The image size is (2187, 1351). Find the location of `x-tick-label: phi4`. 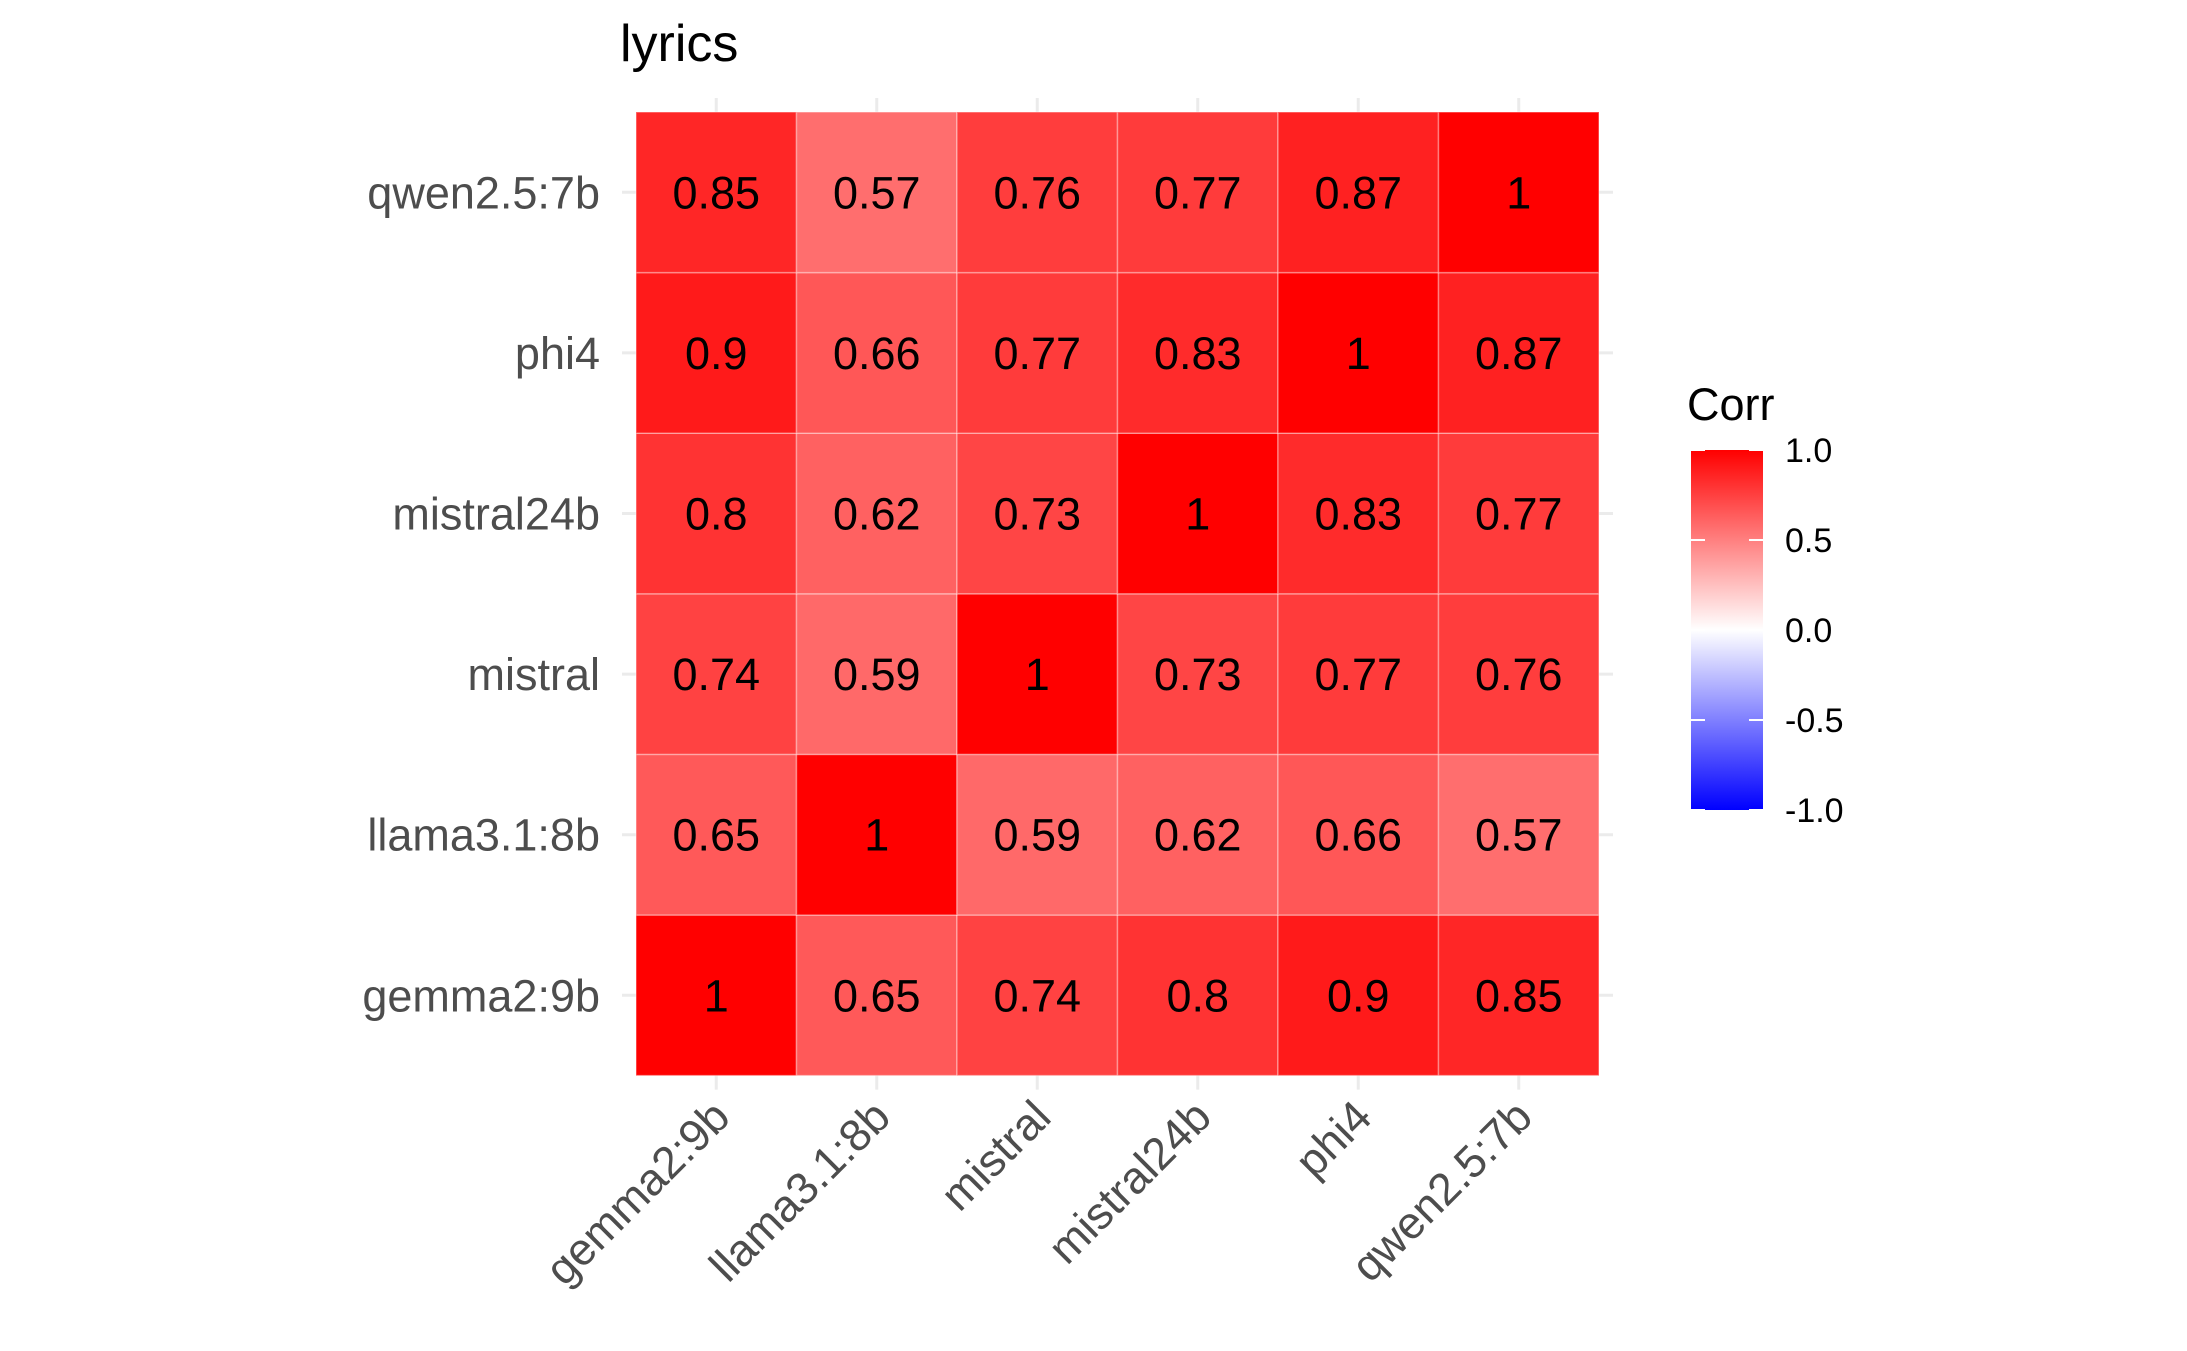

x-tick-label: phi4 is located at coordinates (1333, 1139).